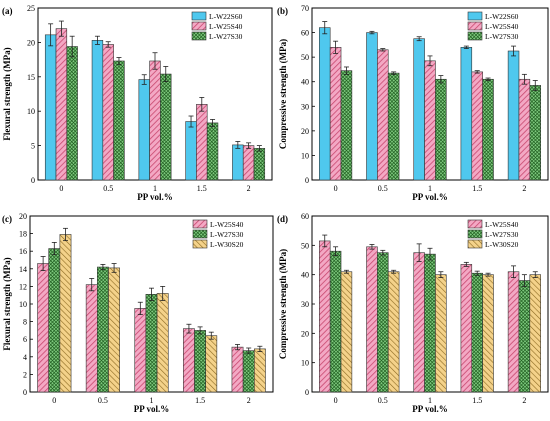 The image size is (550, 421). Describe the element at coordinates (54, 400) in the screenshot. I see `x-tick-label: 0` at that location.